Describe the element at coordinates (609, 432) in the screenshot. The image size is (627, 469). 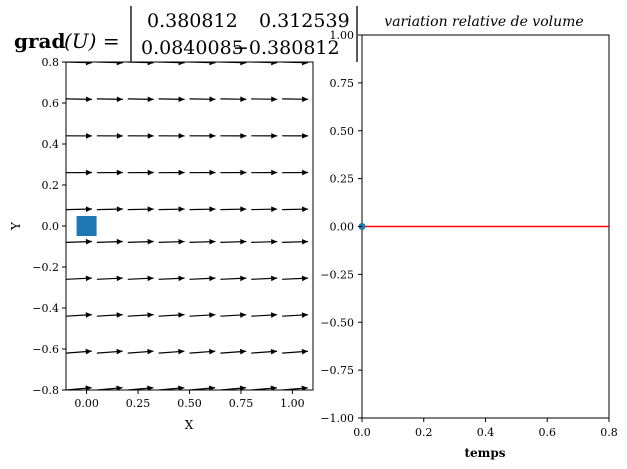
I see `line-x-tick-label: 0.8` at that location.